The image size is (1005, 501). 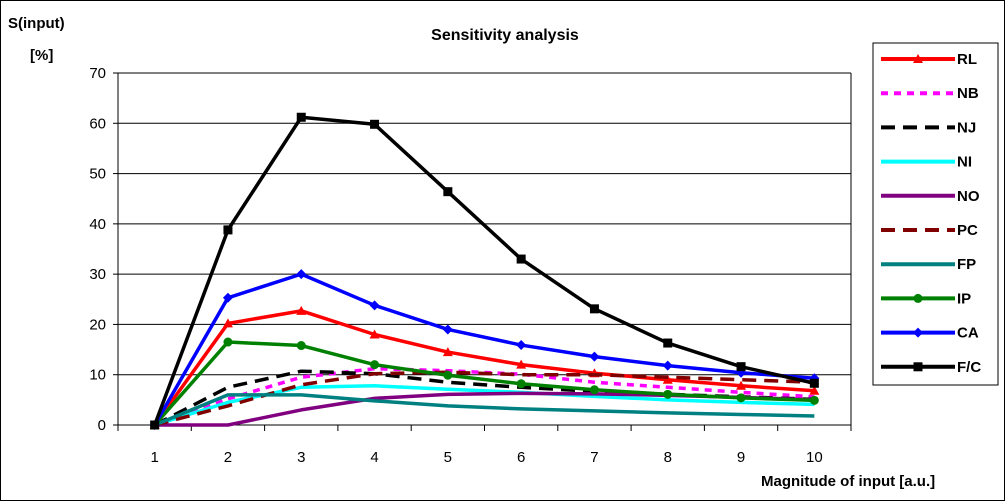 What do you see at coordinates (969, 367) in the screenshot?
I see `legend-label-fc: F/C` at bounding box center [969, 367].